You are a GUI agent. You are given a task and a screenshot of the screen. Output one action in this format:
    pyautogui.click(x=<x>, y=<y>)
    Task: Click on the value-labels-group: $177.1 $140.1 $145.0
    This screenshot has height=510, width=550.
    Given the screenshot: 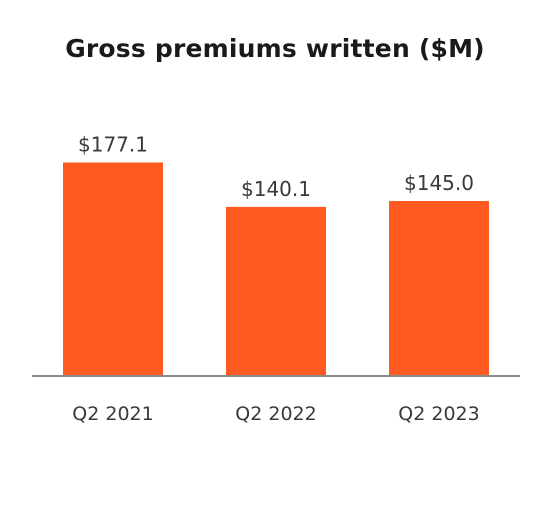 What is the action you would take?
    pyautogui.click(x=276, y=166)
    